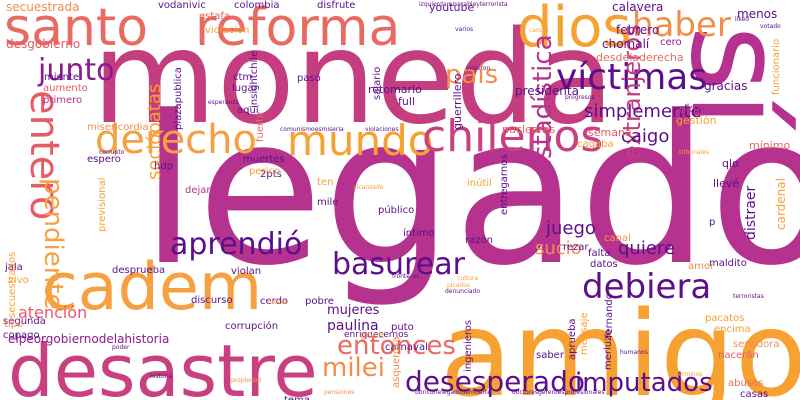 Image resolution: width=800 pixels, height=400 pixels. Describe the element at coordinates (339, 392) in the screenshot. I see `word: pensiones` at that location.